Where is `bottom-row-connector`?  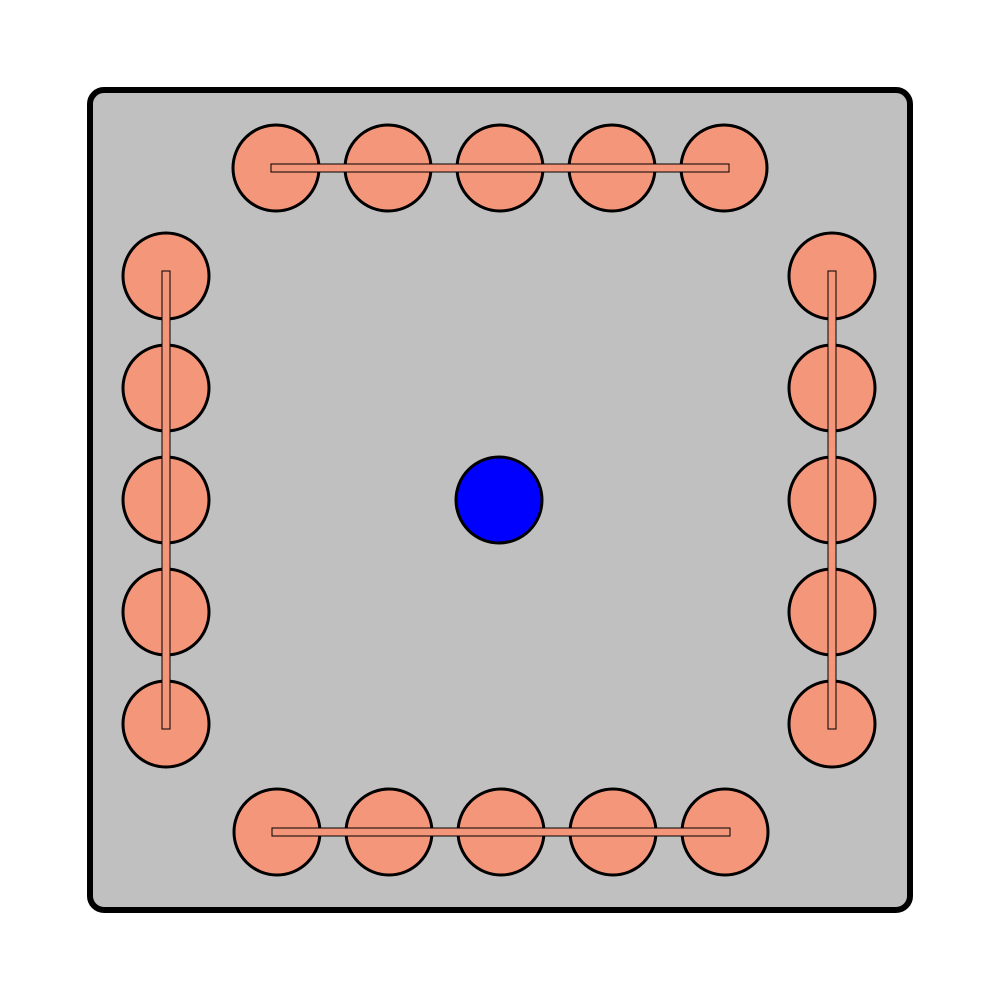
bottom-row-connector is located at coordinates (501, 832).